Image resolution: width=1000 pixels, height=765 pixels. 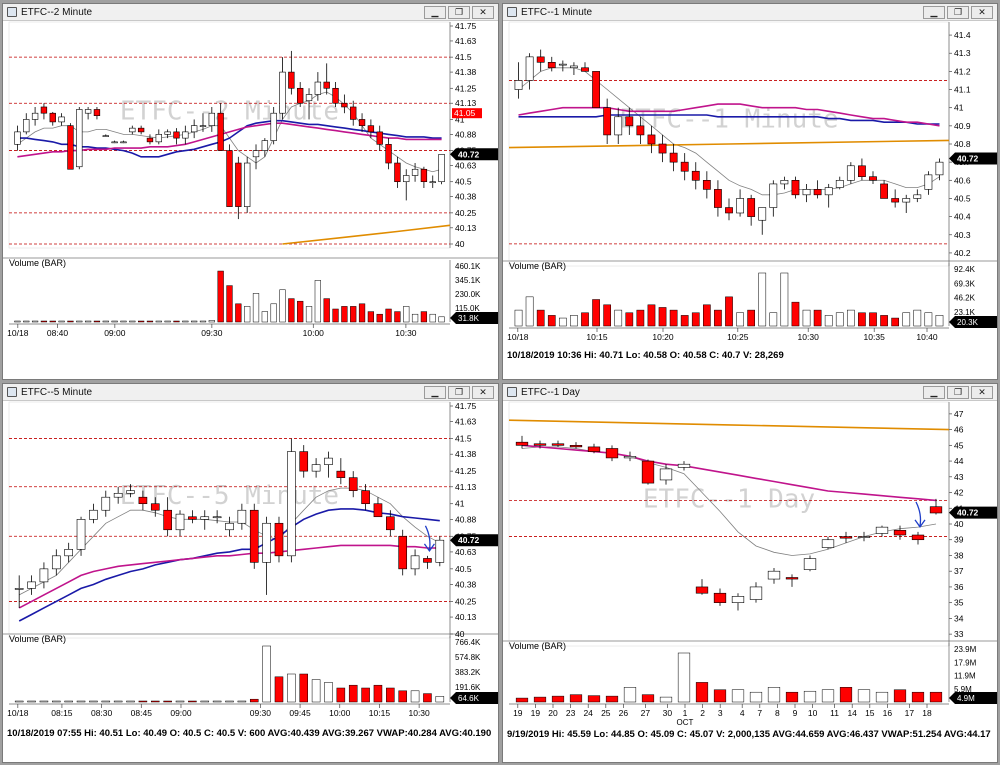 I want to click on y-tick-label: 39, so click(x=959, y=540).